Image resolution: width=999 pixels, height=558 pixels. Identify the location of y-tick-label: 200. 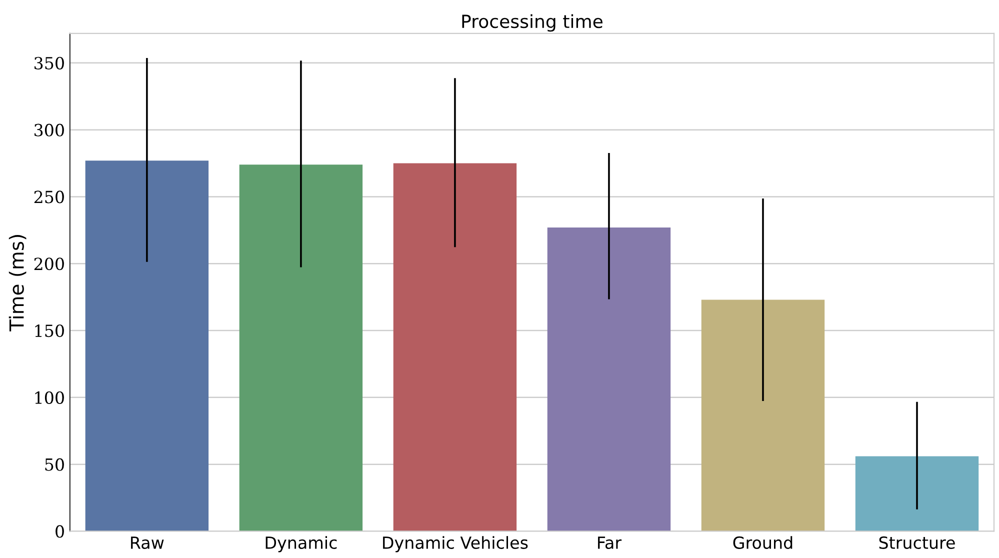
(49, 264).